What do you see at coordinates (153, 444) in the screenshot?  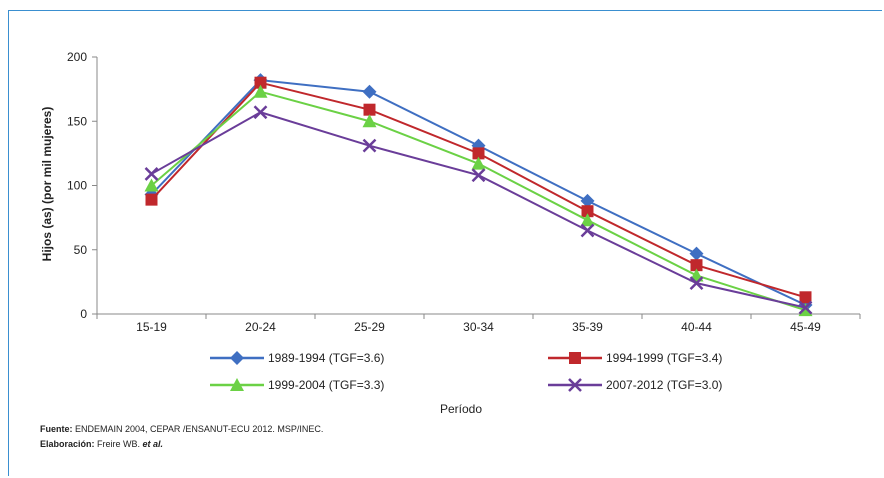 I see `elaboration-italic: et al.` at bounding box center [153, 444].